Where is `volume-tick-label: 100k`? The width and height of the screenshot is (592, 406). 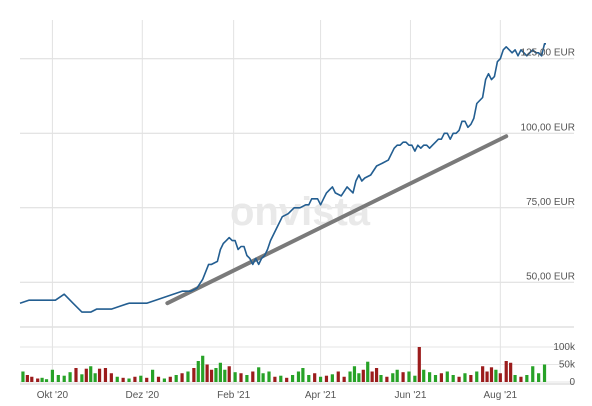 volume-tick-label: 100k is located at coordinates (564, 347).